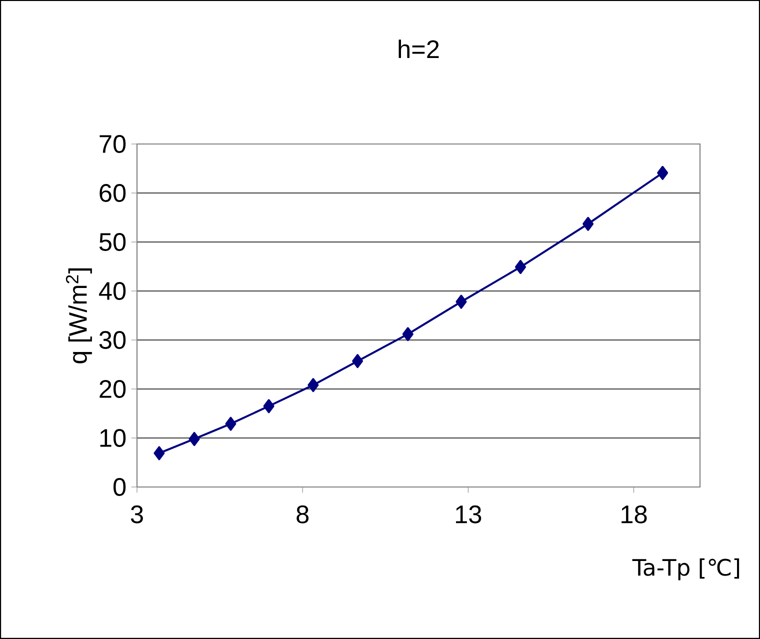 This screenshot has height=639, width=760. I want to click on y-tick-label: 30, so click(112, 340).